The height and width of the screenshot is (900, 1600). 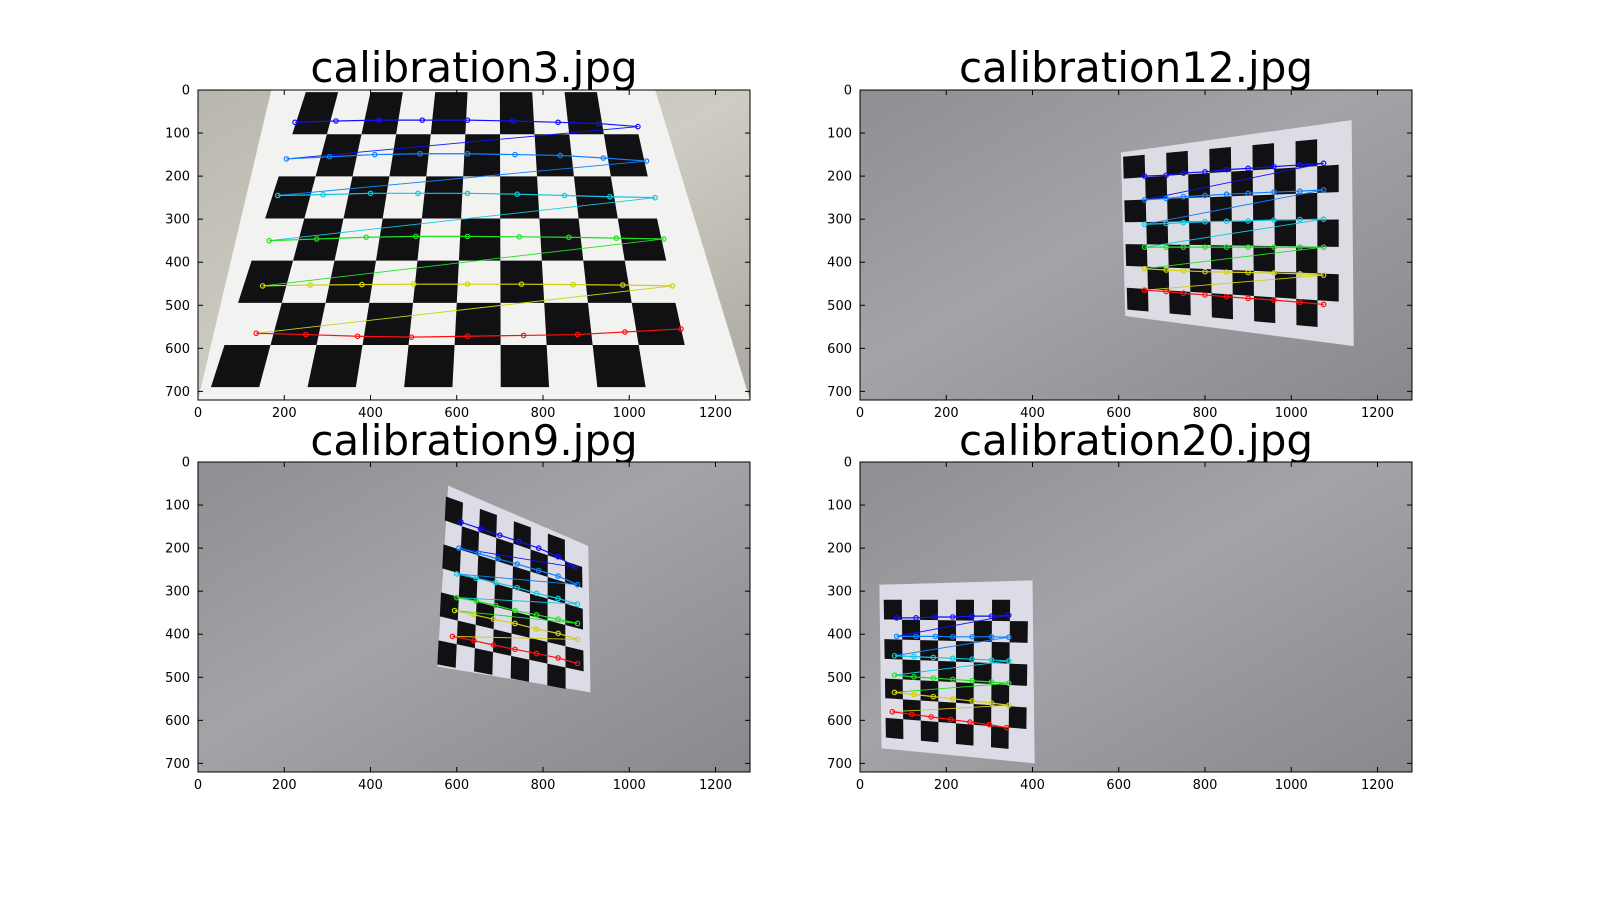 What do you see at coordinates (839, 349) in the screenshot?
I see `y-tick-label: 600` at bounding box center [839, 349].